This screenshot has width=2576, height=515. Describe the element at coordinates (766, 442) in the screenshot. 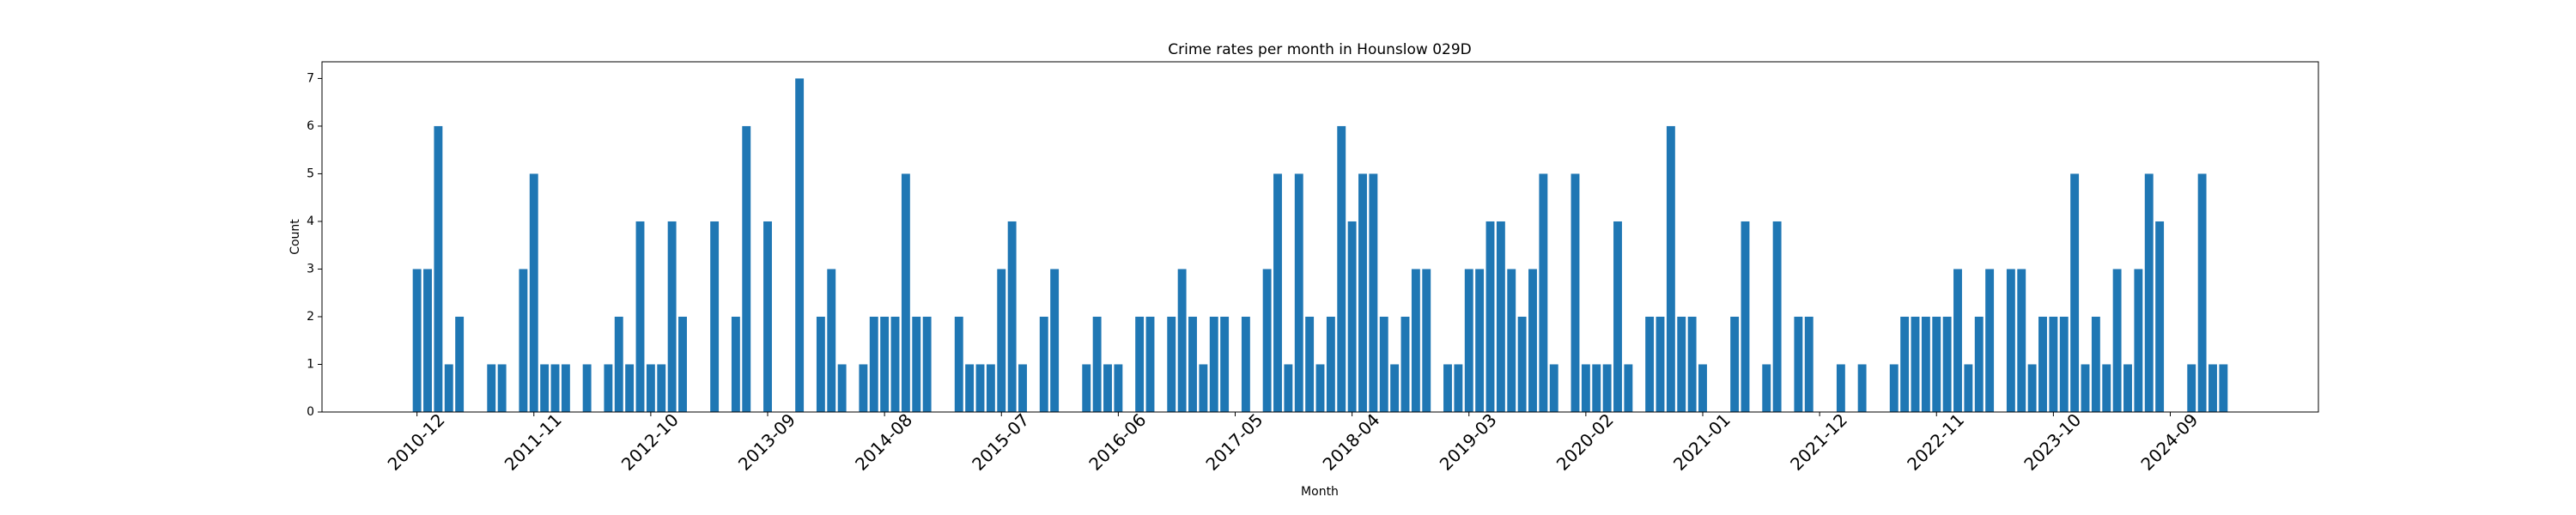

I see `x-tick-label: 2013-09` at that location.